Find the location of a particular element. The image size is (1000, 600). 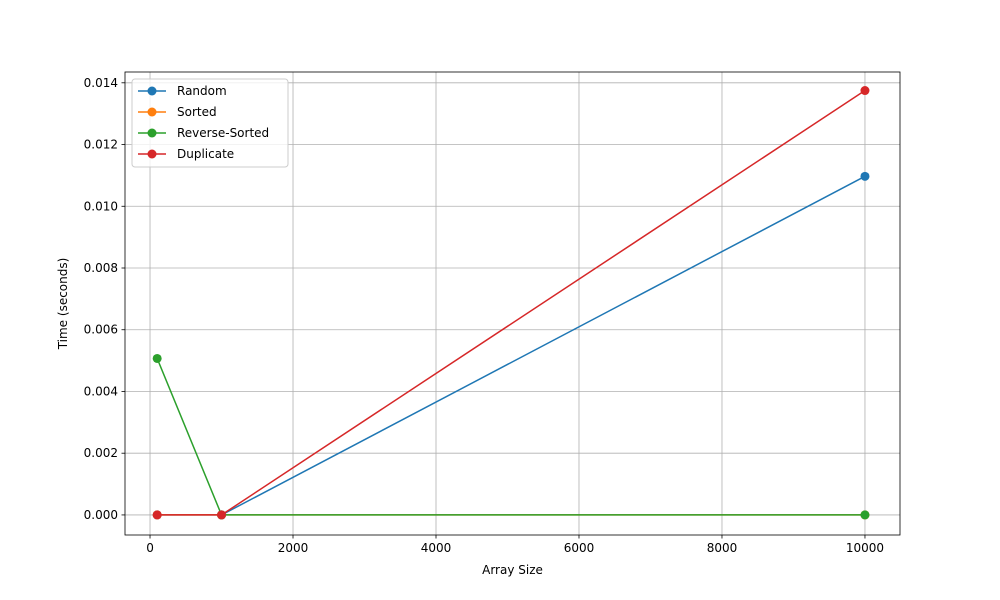

x-tick-label: 0 is located at coordinates (150, 548).